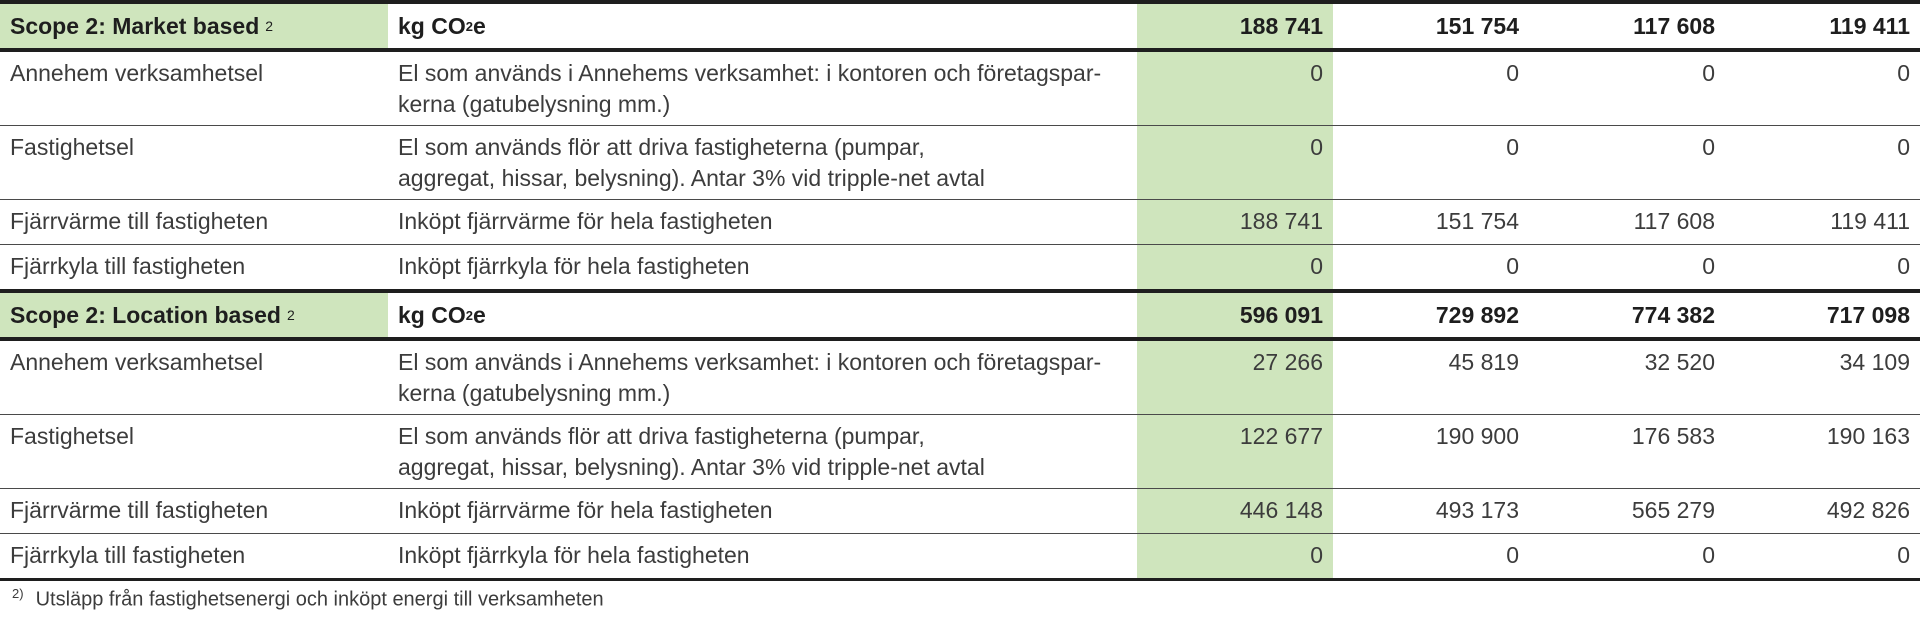 The width and height of the screenshot is (1920, 628). I want to click on row-value: 176 583, so click(1673, 436).